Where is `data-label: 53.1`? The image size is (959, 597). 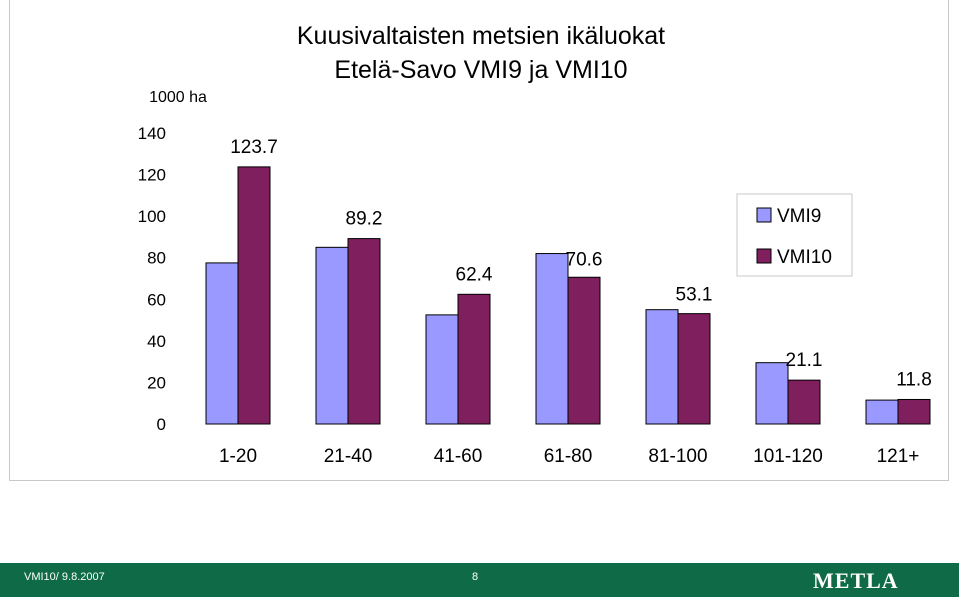
data-label: 53.1 is located at coordinates (694, 295).